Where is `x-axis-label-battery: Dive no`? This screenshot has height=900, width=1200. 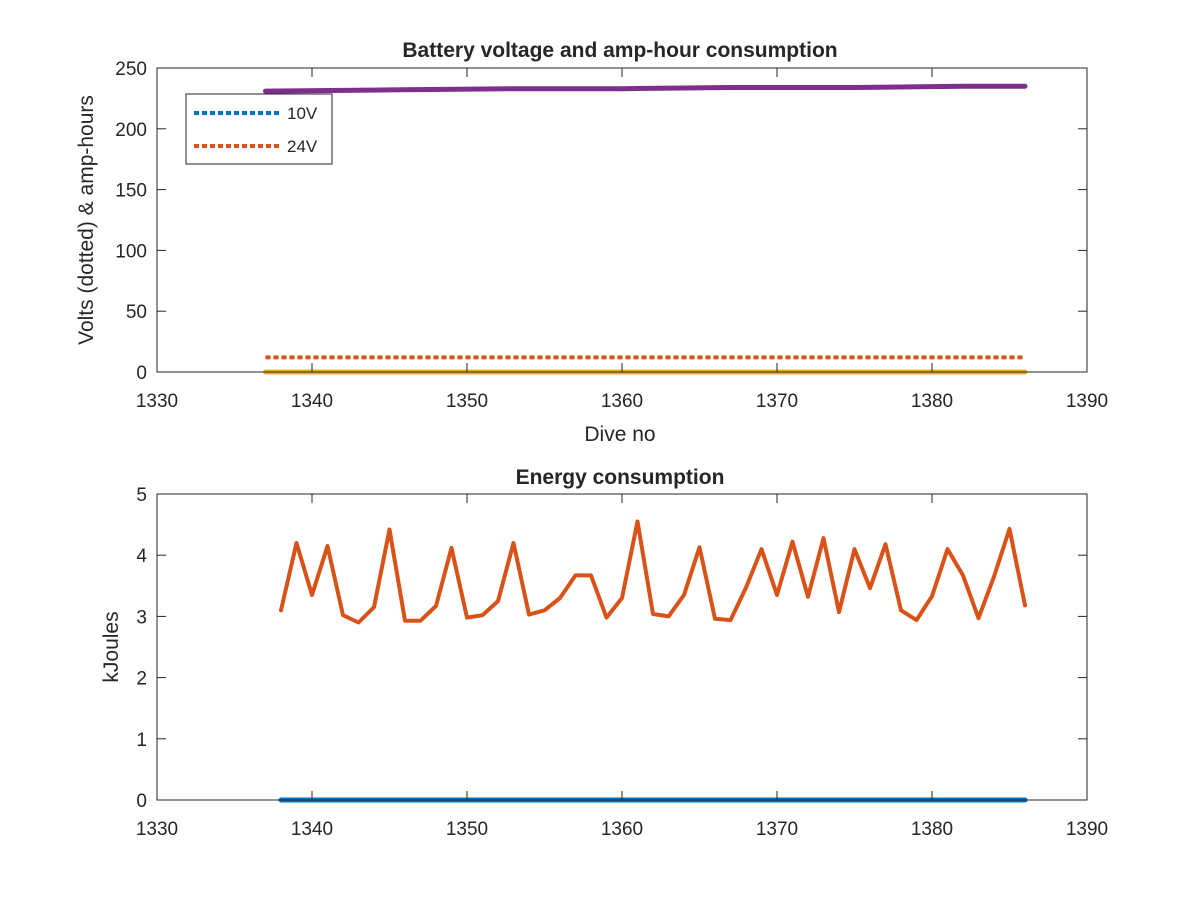 x-axis-label-battery: Dive no is located at coordinates (619, 434).